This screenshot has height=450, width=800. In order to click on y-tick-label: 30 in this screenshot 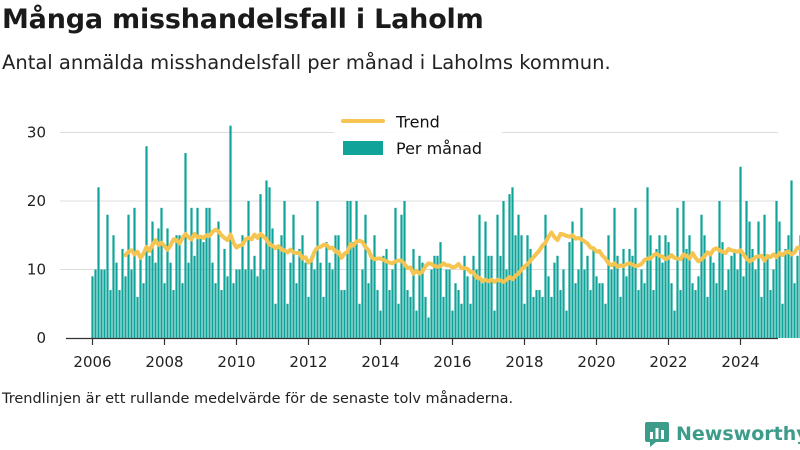, I will do `click(36, 133)`.